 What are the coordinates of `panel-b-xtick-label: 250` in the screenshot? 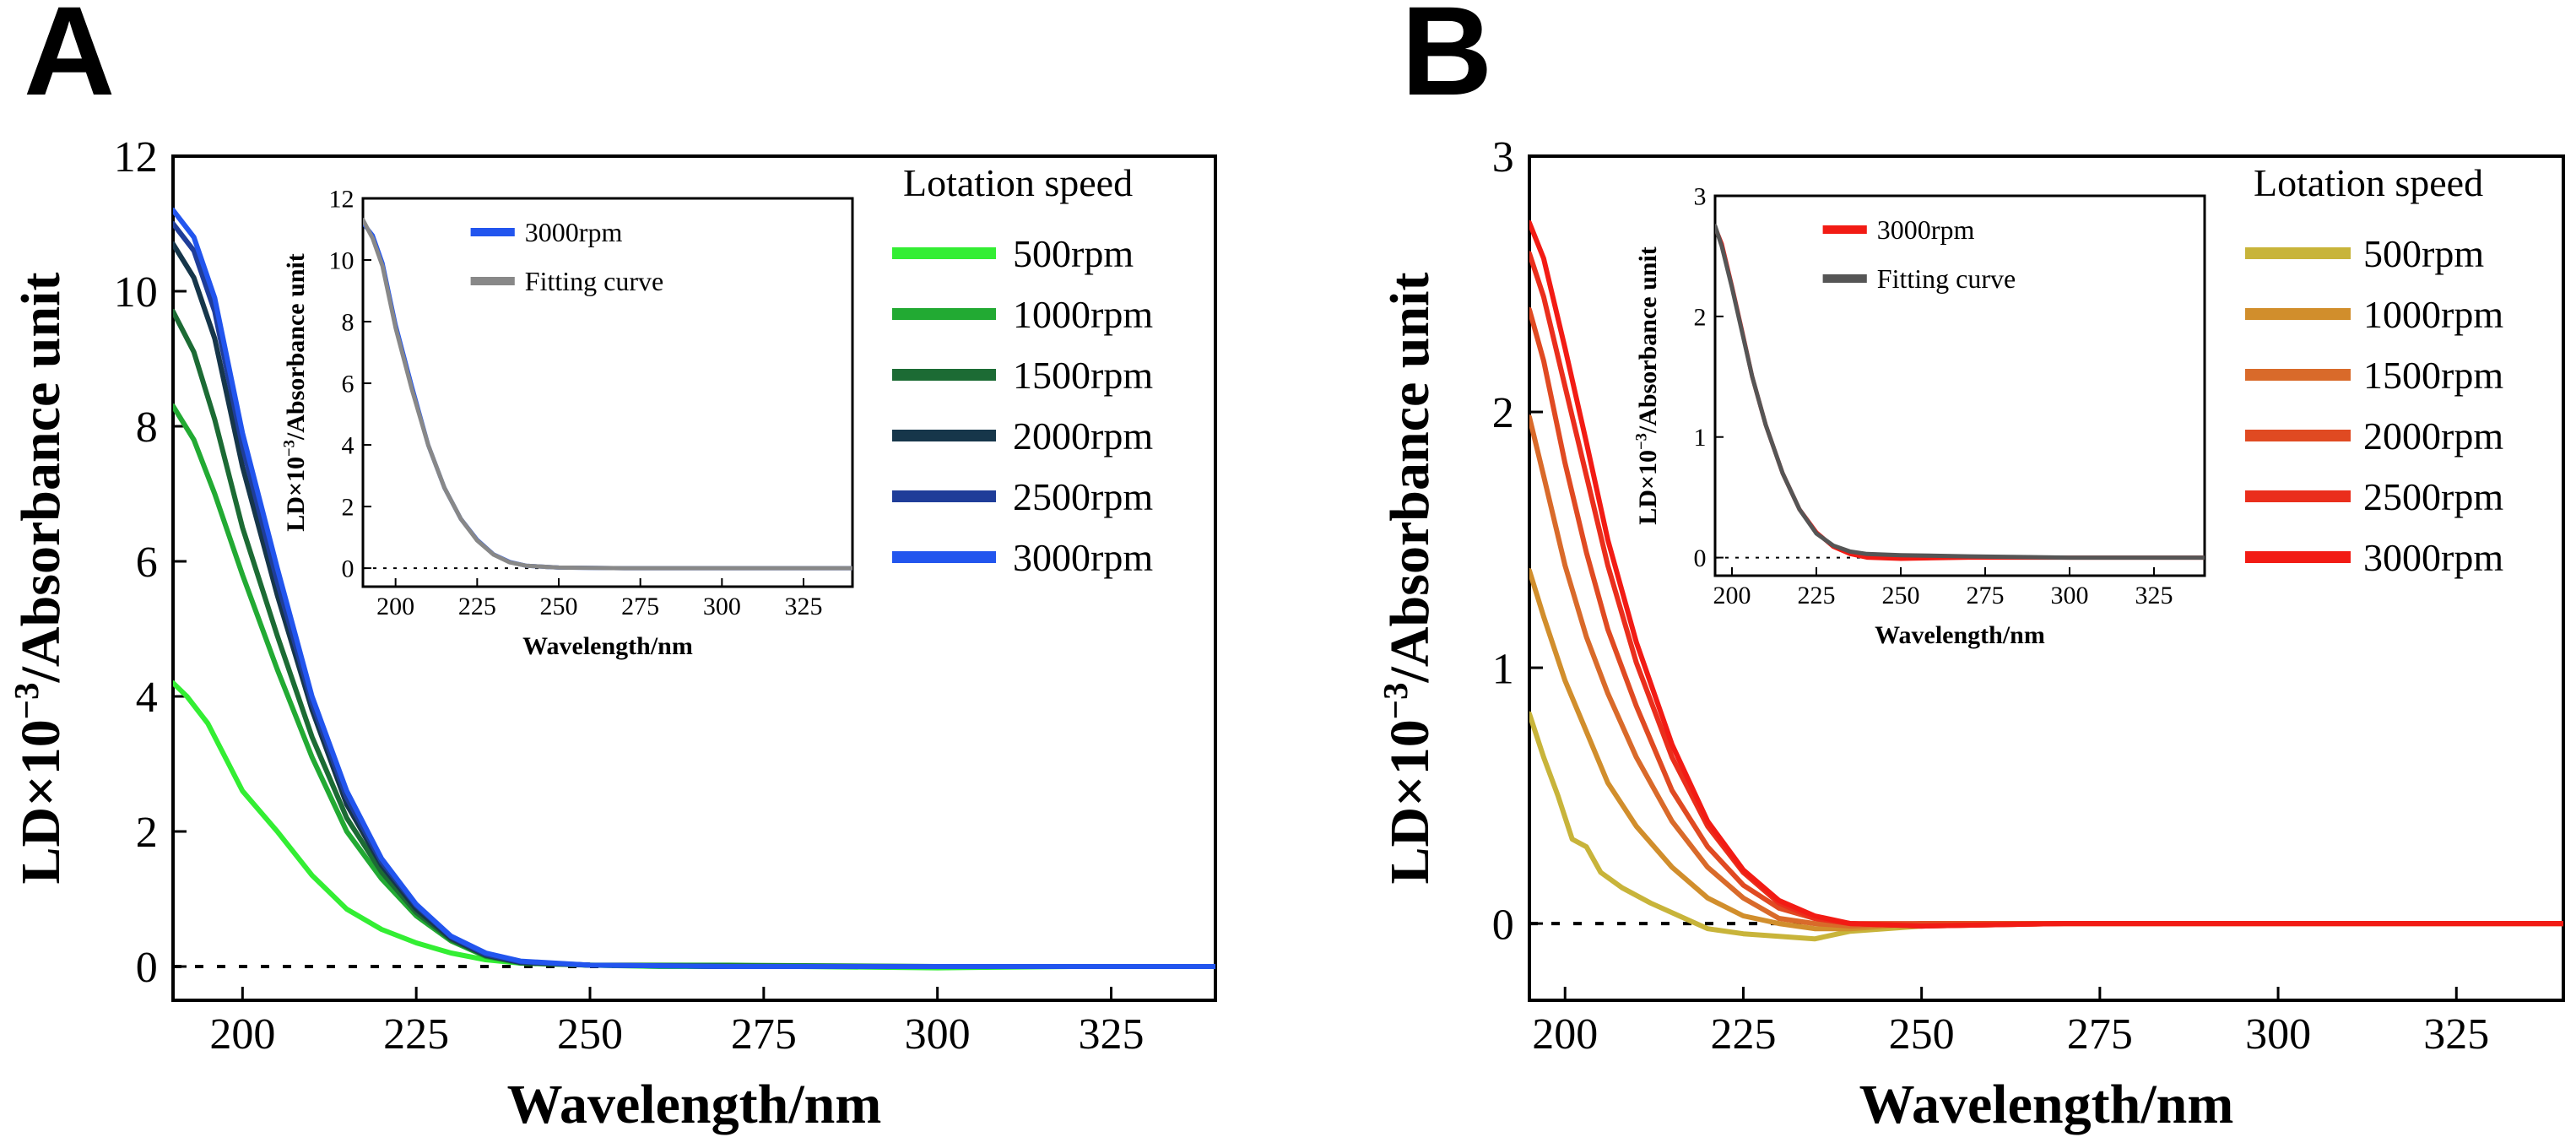 It's located at (1922, 1034).